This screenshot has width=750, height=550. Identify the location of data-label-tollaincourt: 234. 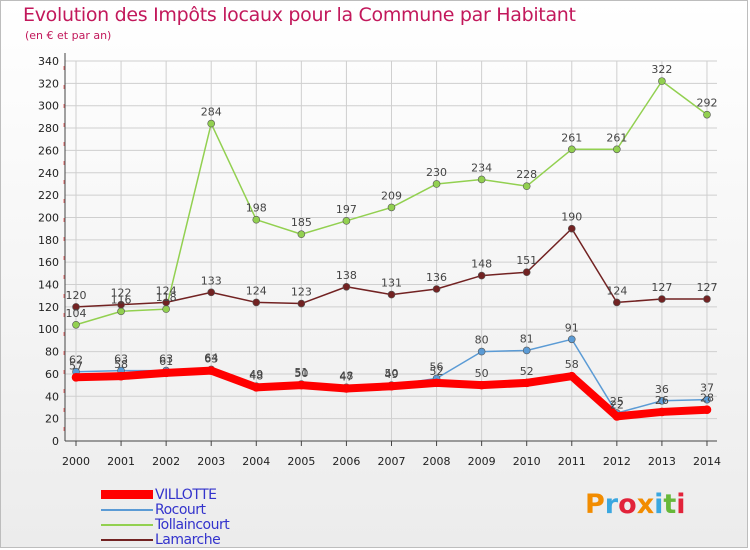
(481, 167).